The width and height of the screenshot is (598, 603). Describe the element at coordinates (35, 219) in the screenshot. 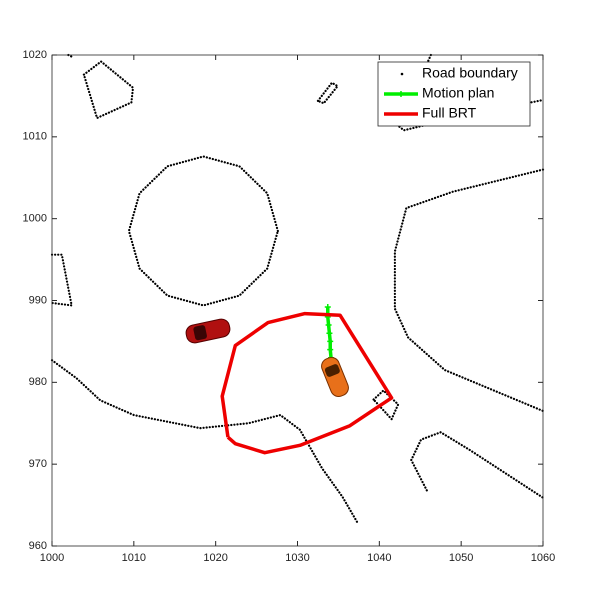

I see `y-tick-label: 1000` at that location.